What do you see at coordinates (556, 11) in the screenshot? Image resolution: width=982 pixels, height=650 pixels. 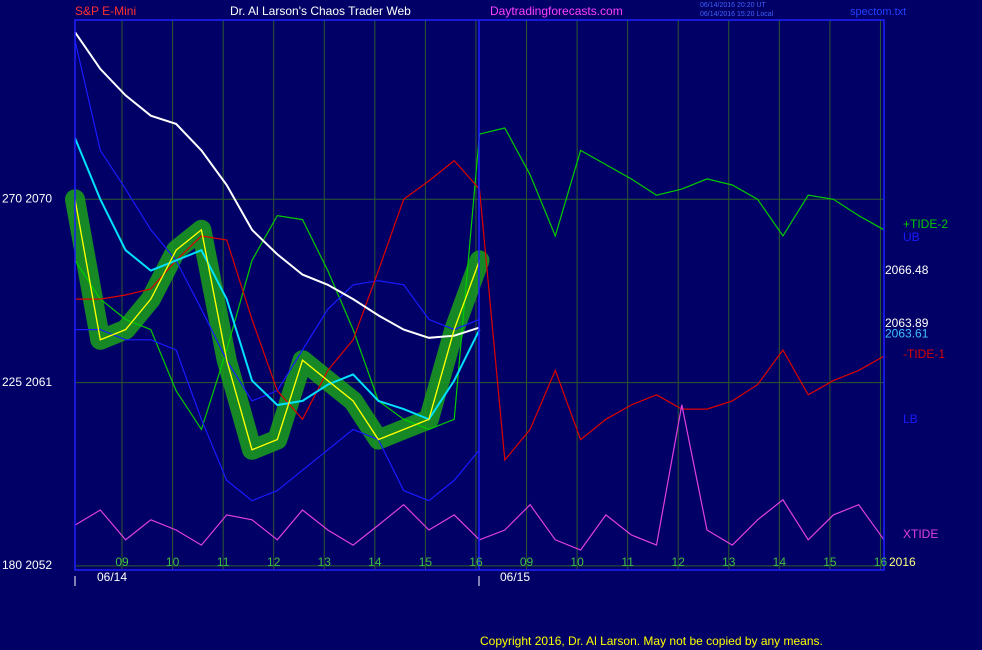 I see `header-site: Daytradingforecasts.com` at bounding box center [556, 11].